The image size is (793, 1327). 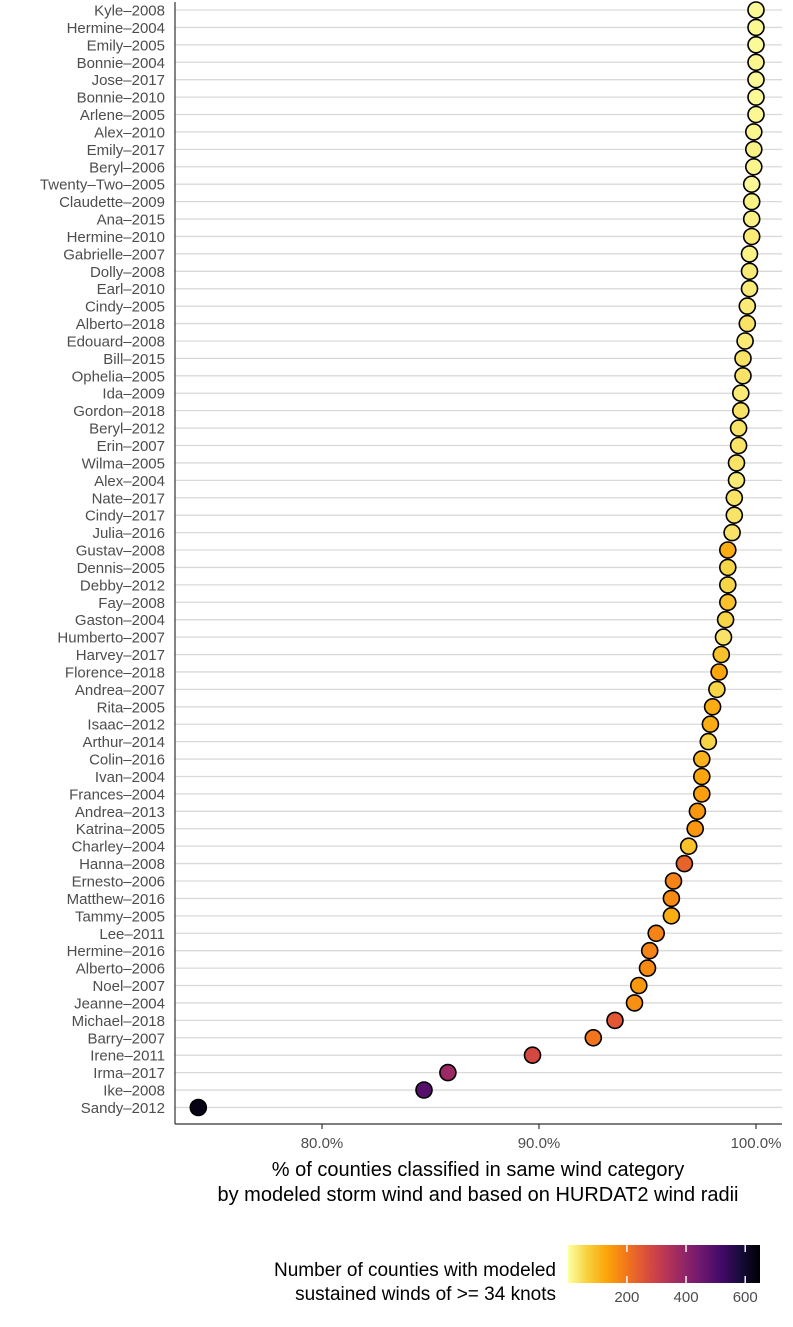 What do you see at coordinates (122, 585) in the screenshot?
I see `storm-label: Debby–2012` at bounding box center [122, 585].